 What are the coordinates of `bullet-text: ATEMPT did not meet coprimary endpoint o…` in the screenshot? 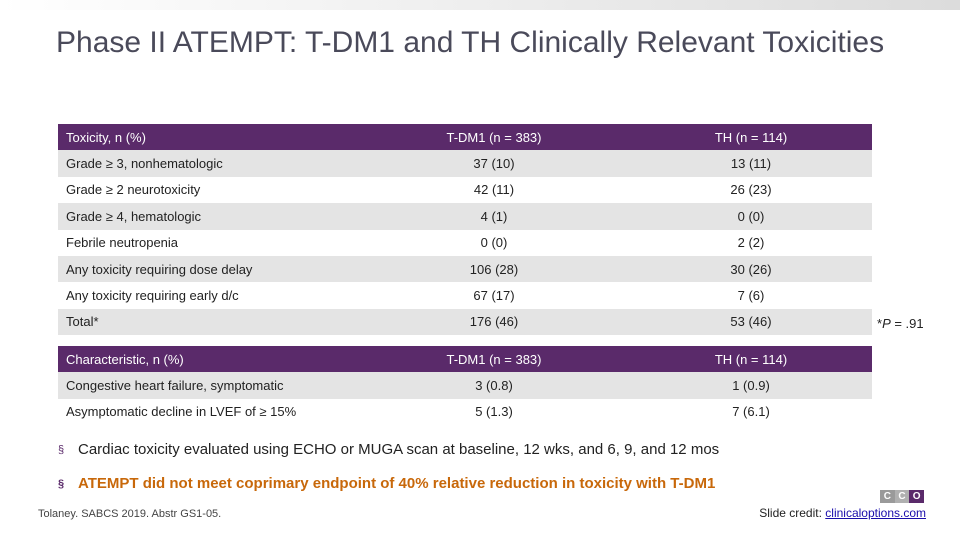 It's located at (397, 483).